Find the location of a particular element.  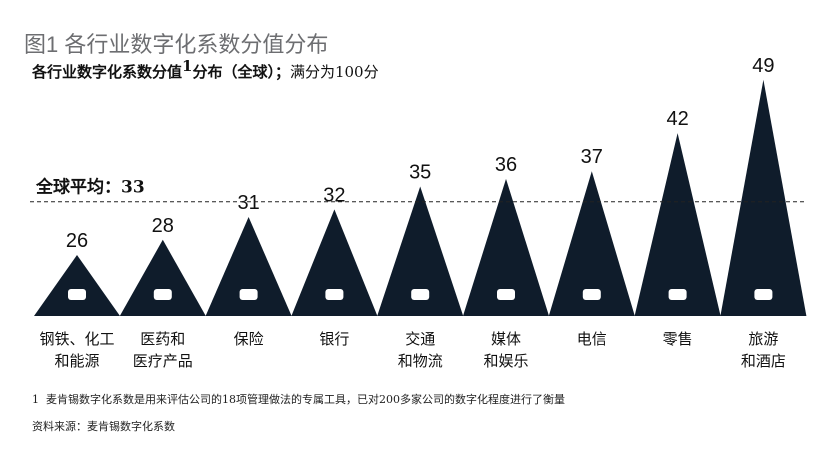

category-label: 钢铁、化工 is located at coordinates (76, 339).